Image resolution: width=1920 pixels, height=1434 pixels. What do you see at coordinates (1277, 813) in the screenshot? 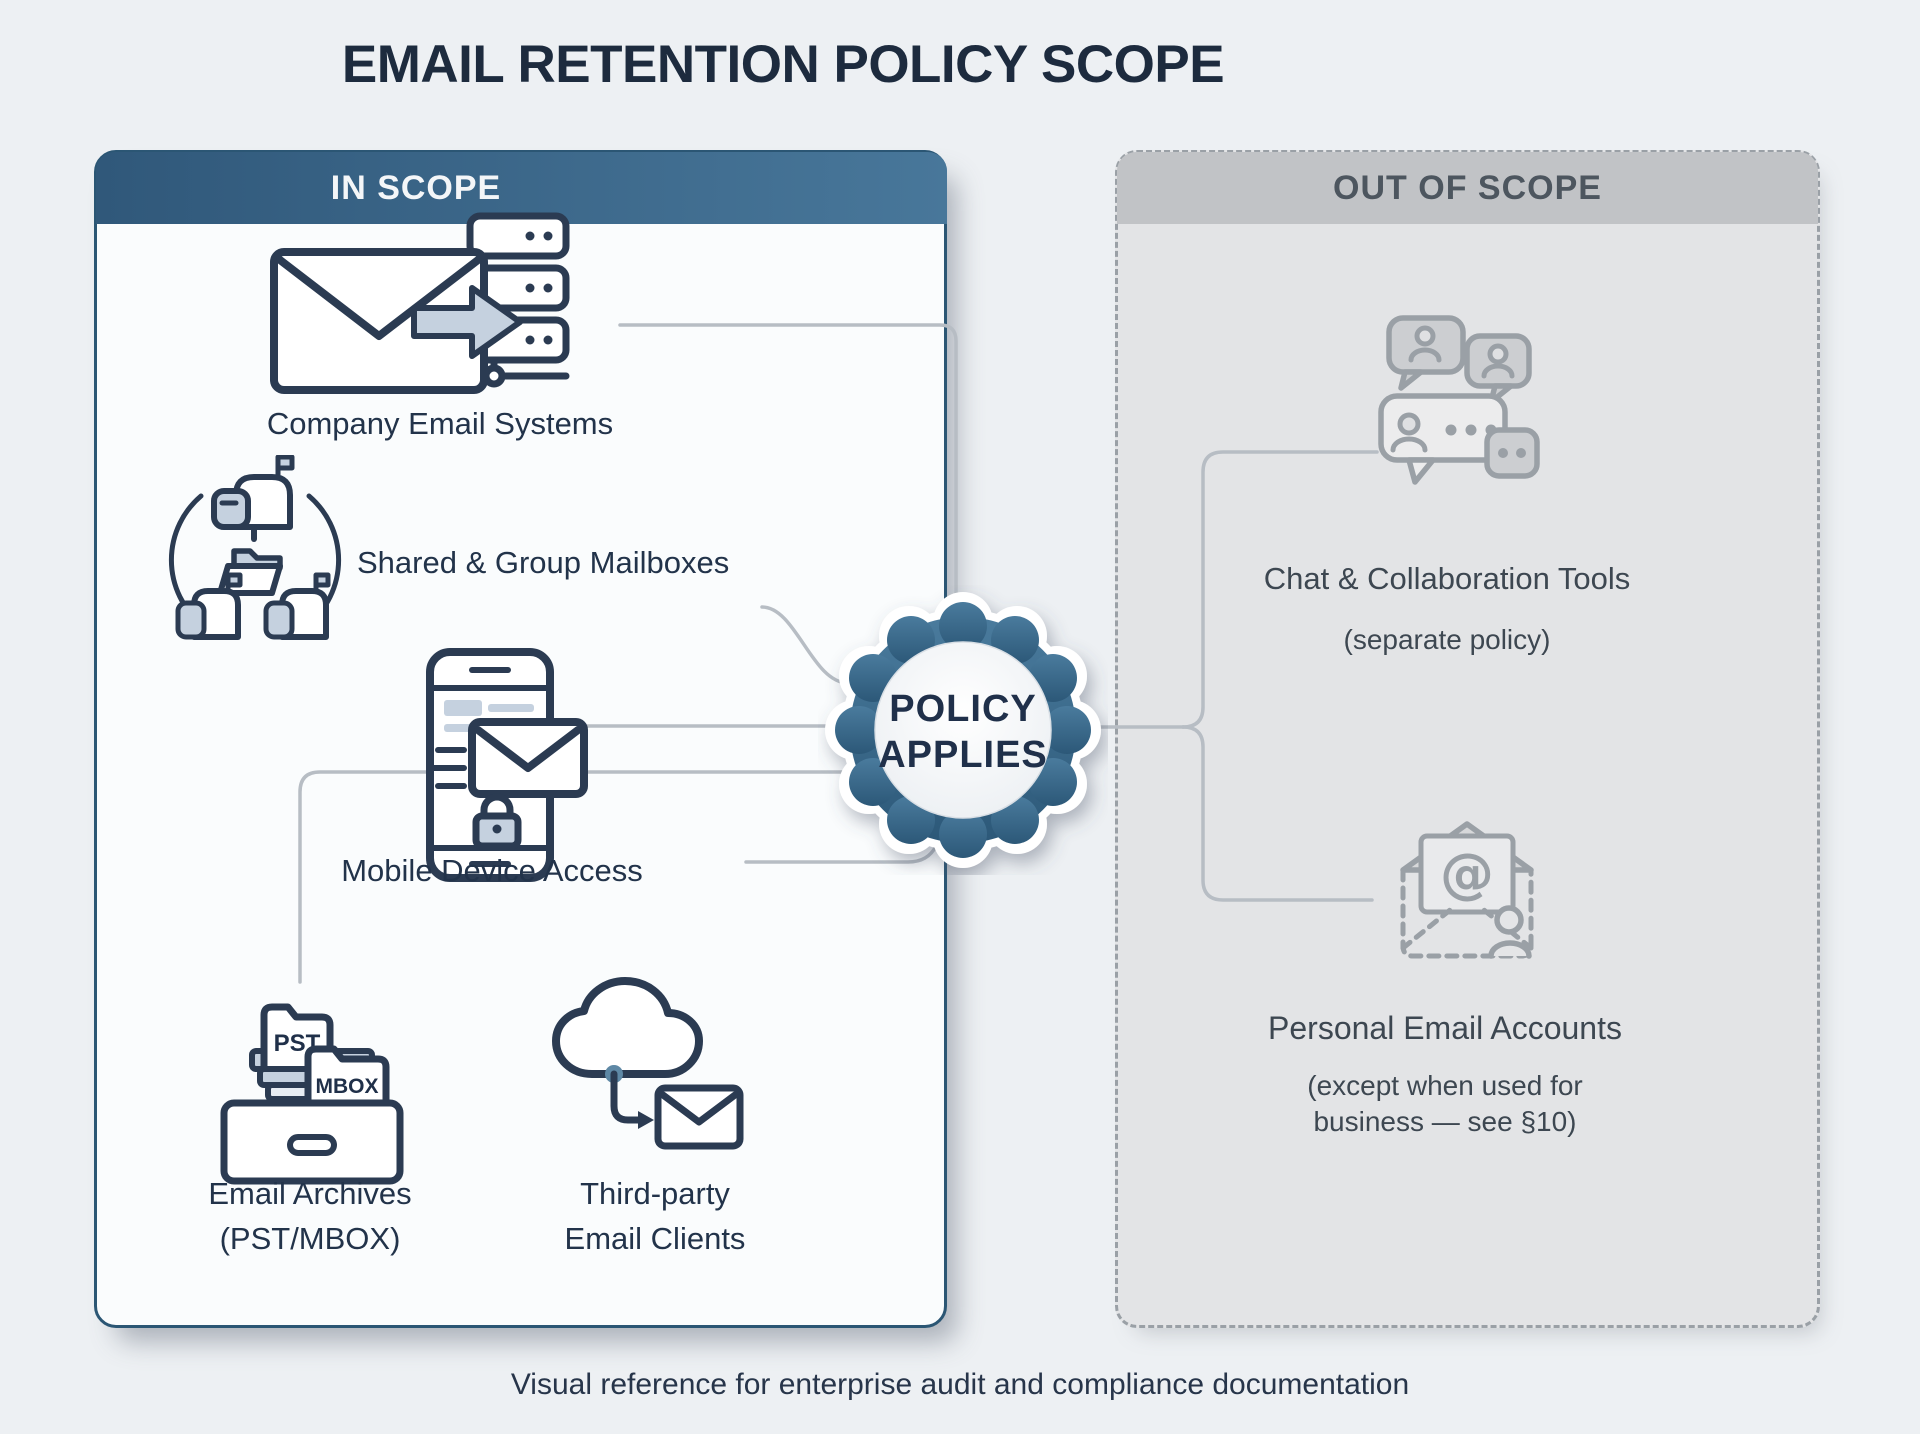
I see `connector-personal-email` at bounding box center [1277, 813].